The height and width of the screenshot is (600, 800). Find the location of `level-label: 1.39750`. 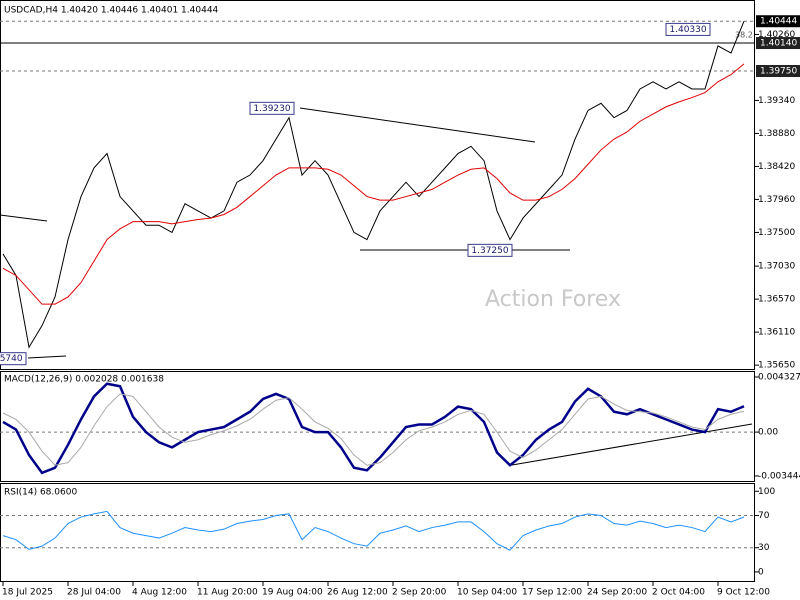

level-label: 1.39750 is located at coordinates (778, 72).